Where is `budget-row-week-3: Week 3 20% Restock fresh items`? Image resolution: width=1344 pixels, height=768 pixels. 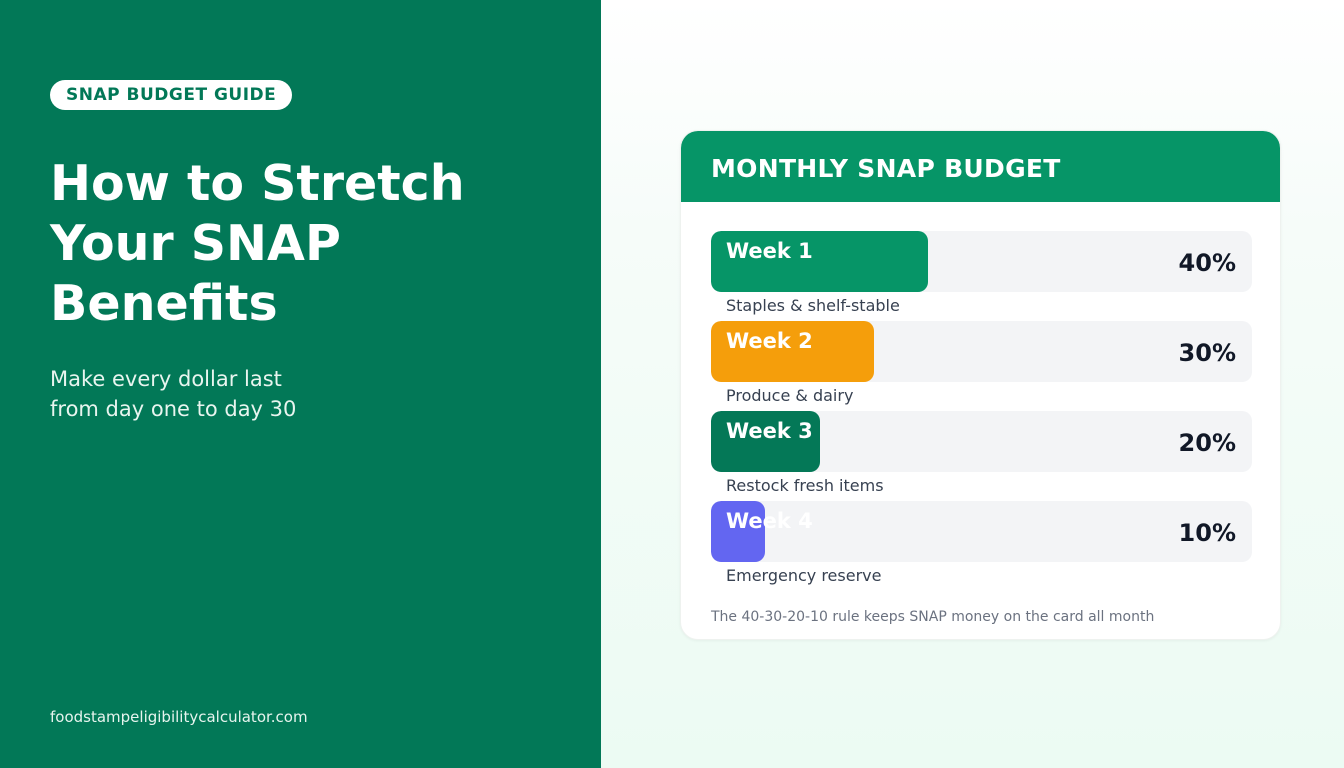 budget-row-week-3: Week 3 20% Restock fresh items is located at coordinates (981, 456).